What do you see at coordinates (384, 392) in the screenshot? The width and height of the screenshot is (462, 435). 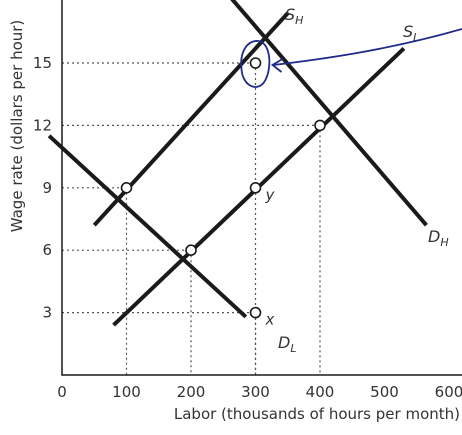 I see `x-tick-label: 500` at bounding box center [384, 392].